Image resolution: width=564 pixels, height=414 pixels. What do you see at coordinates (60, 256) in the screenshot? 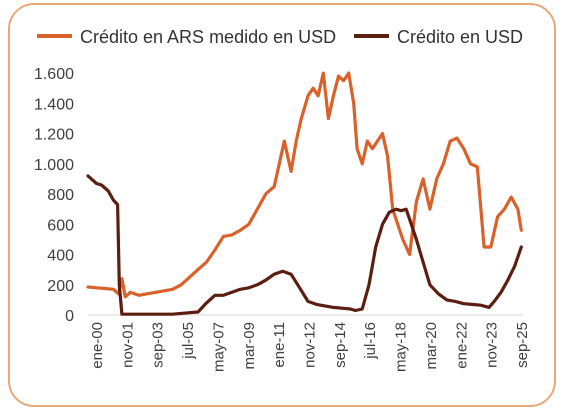
I see `y-tick-label: 400` at bounding box center [60, 256].